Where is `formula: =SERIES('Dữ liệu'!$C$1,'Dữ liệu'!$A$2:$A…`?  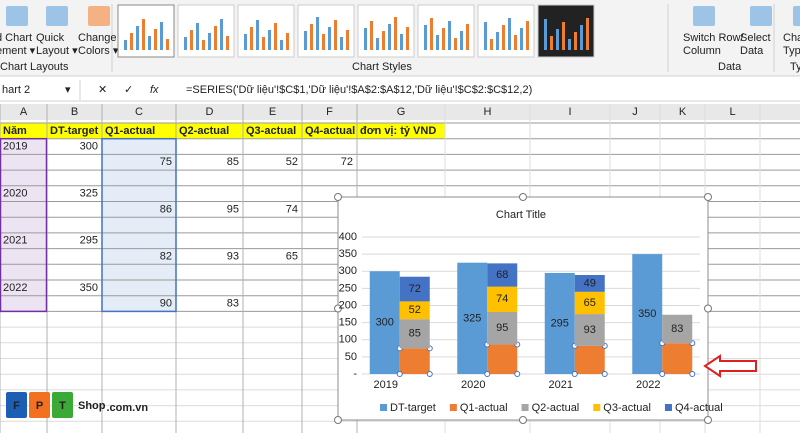 formula: =SERIES('Dữ liệu'!$C$1,'Dữ liệu'!$A$2:$A… is located at coordinates (359, 90).